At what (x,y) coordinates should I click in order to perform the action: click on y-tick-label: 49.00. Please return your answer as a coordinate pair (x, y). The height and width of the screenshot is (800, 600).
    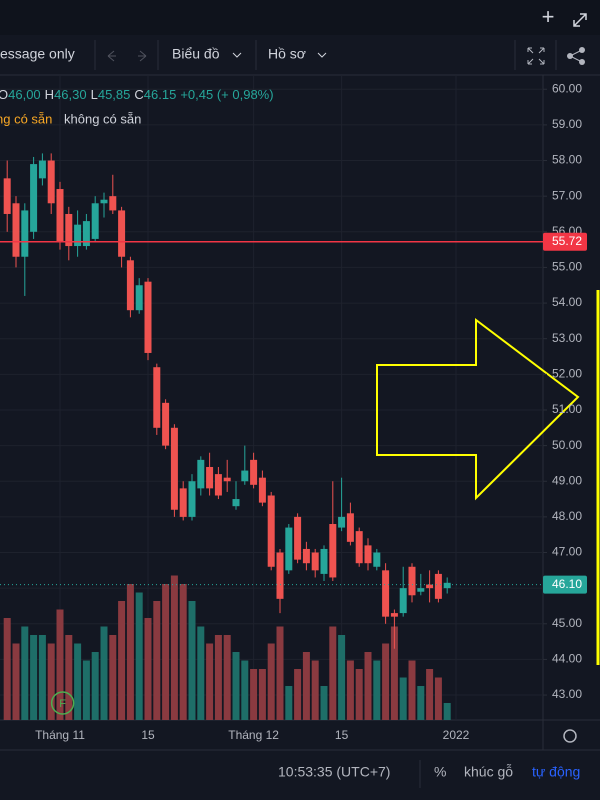
    Looking at the image, I should click on (567, 480).